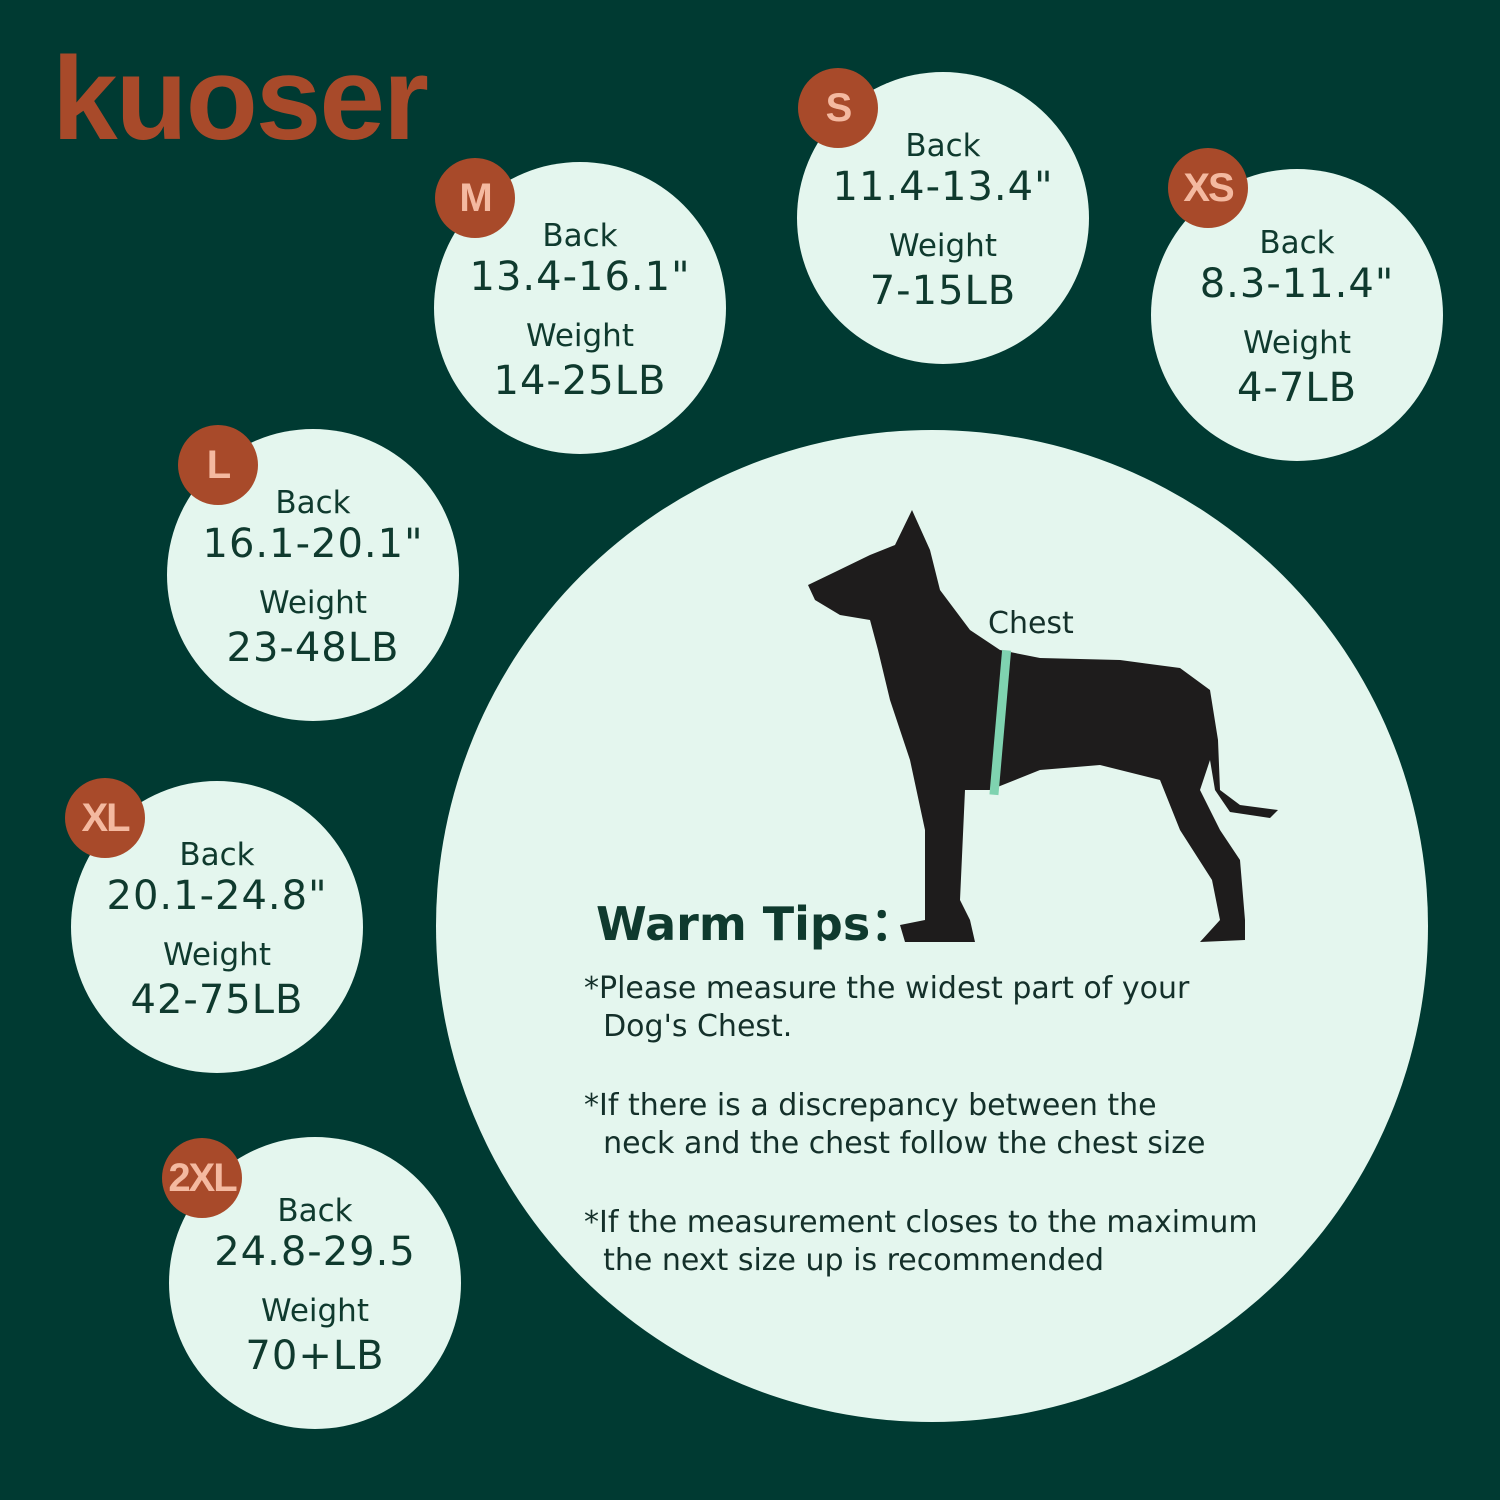  Describe the element at coordinates (313, 544) in the screenshot. I see `back-value: 16.1-20.1"` at that location.